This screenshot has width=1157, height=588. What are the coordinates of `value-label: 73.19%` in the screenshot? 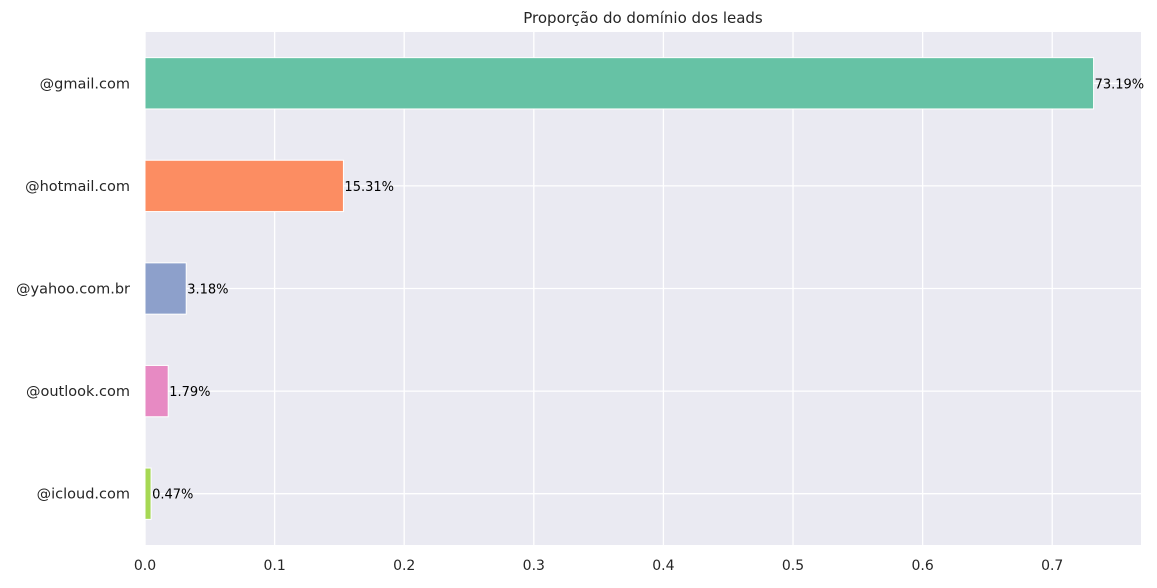 It's located at (1120, 84).